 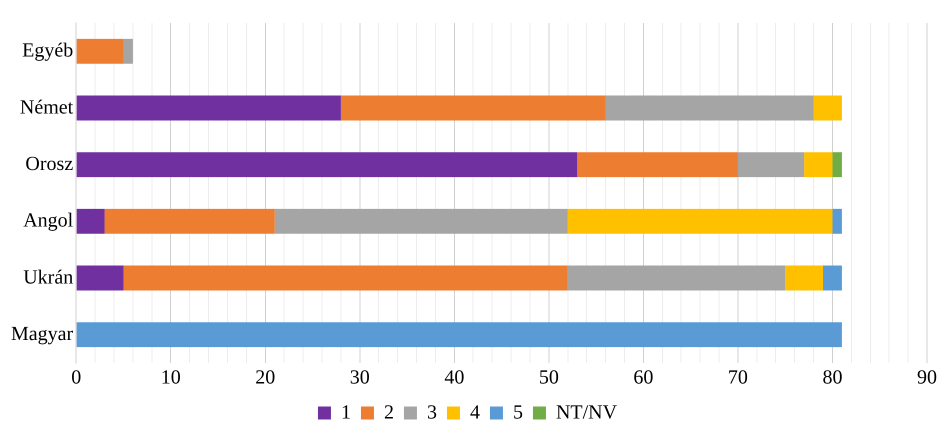 I want to click on x-tick-label: 40, so click(x=454, y=377).